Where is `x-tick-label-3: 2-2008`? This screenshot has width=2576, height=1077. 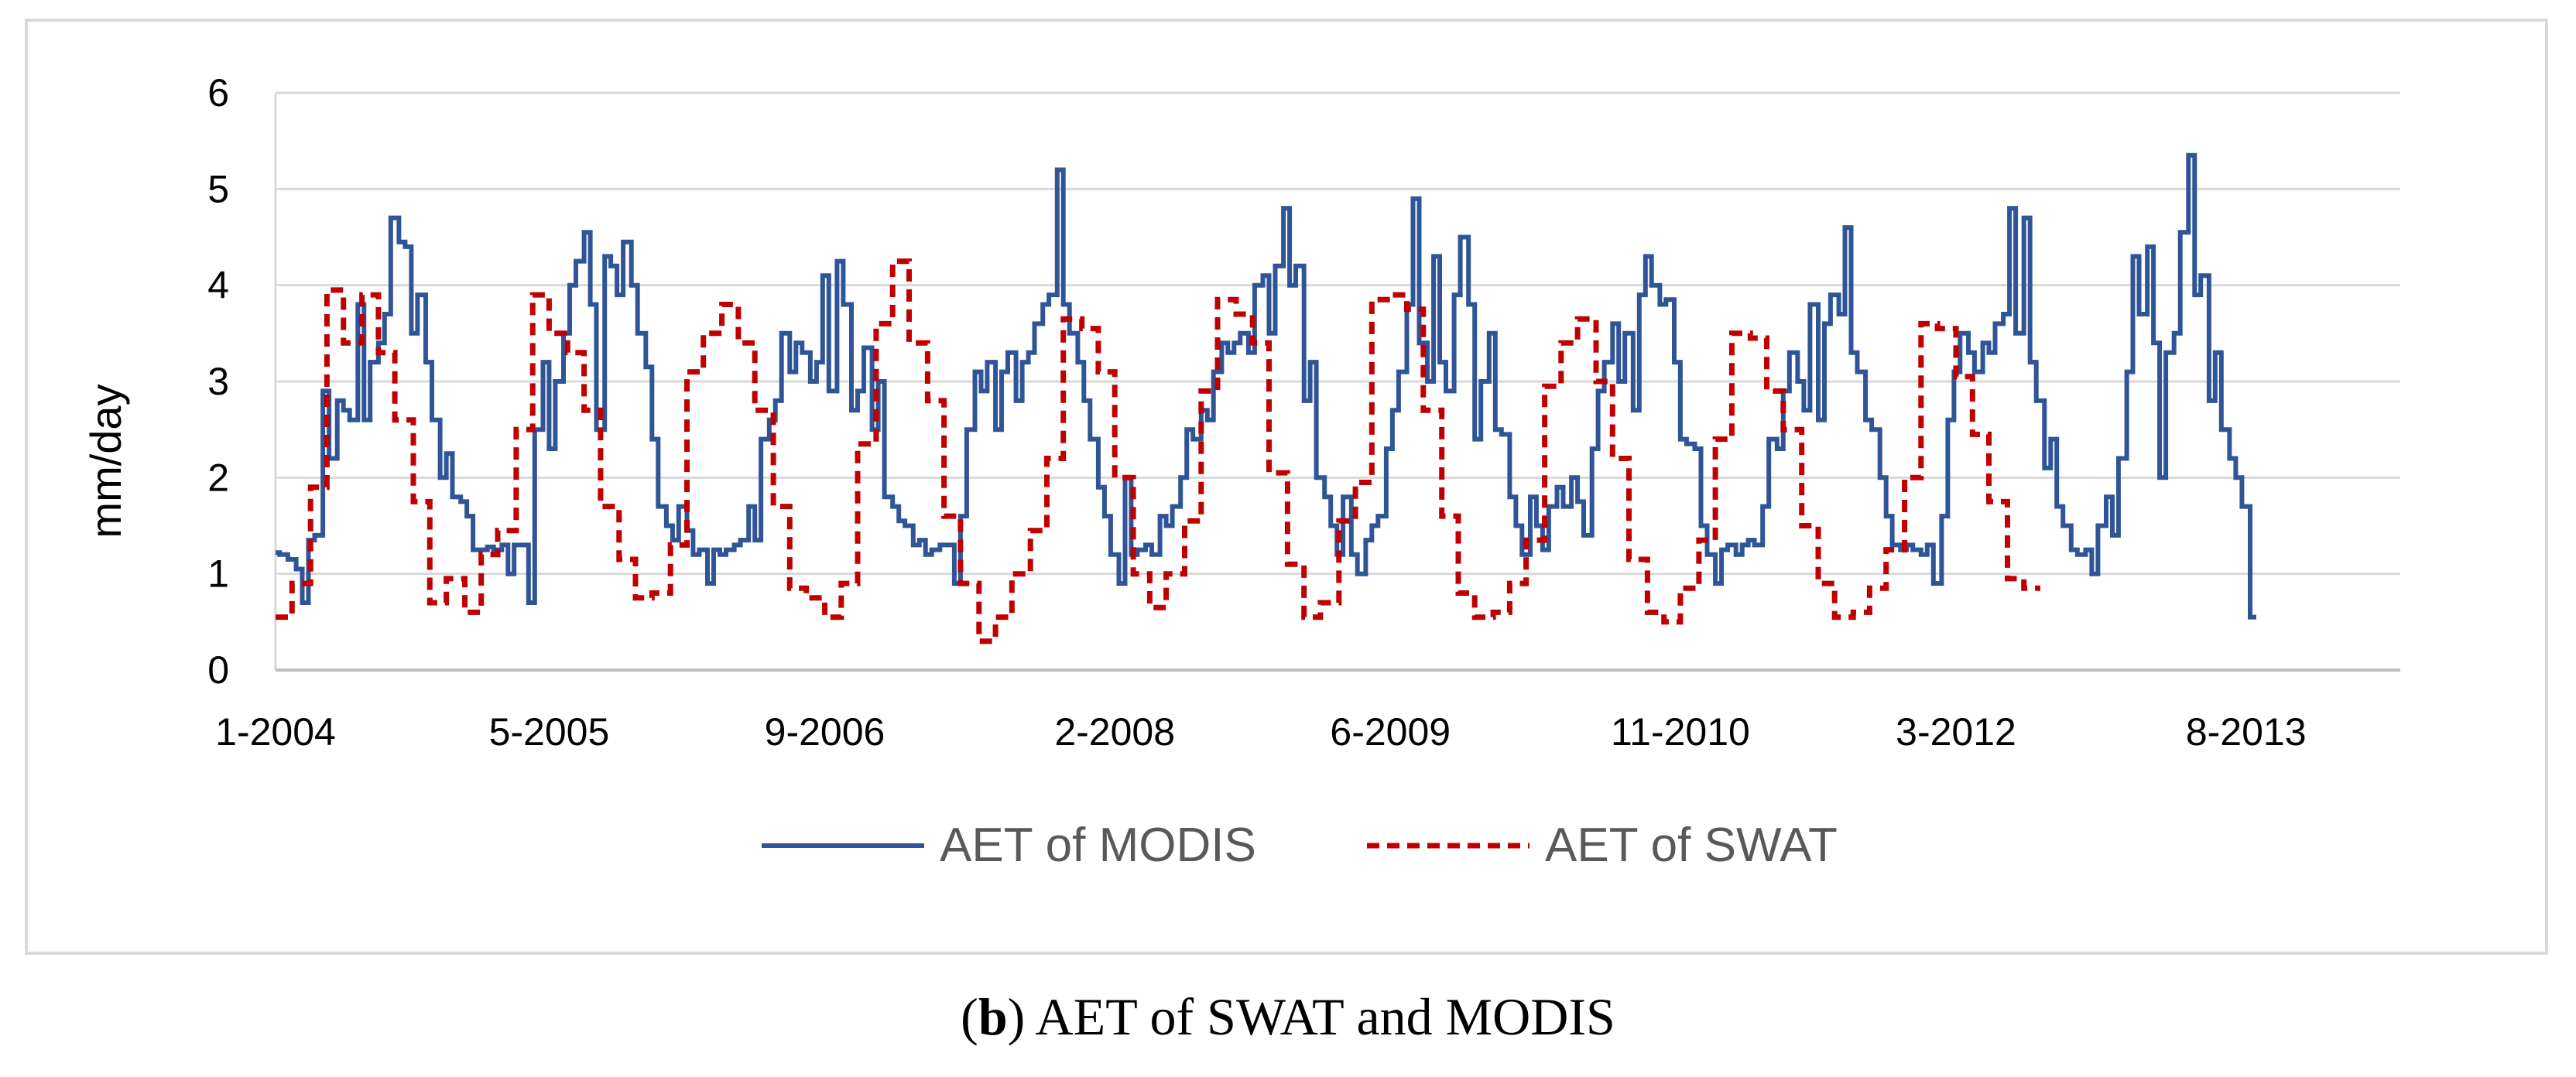
x-tick-label-3: 2-2008 is located at coordinates (1114, 732).